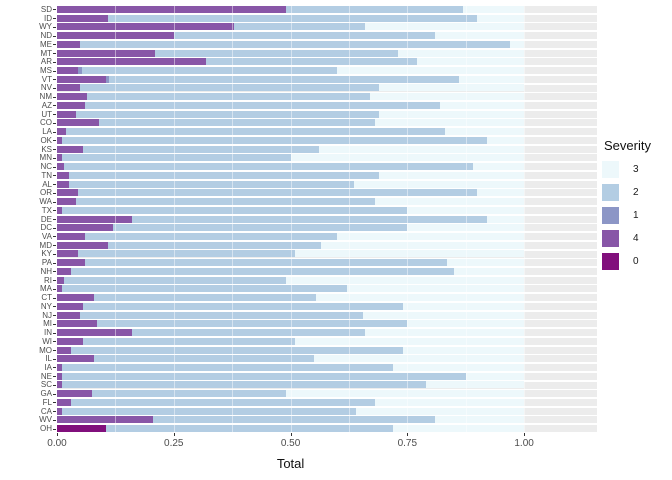 Image resolution: width=672 pixels, height=480 pixels. Describe the element at coordinates (327, 158) in the screenshot. I see `bar-row-MN` at that location.